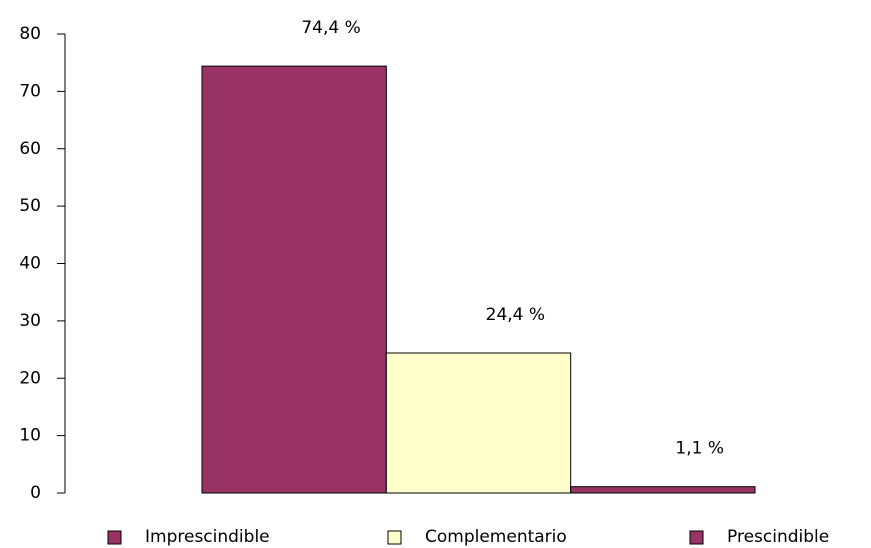 Image resolution: width=871 pixels, height=548 pixels. Describe the element at coordinates (496, 537) in the screenshot. I see `legend-label: Complementario` at that location.